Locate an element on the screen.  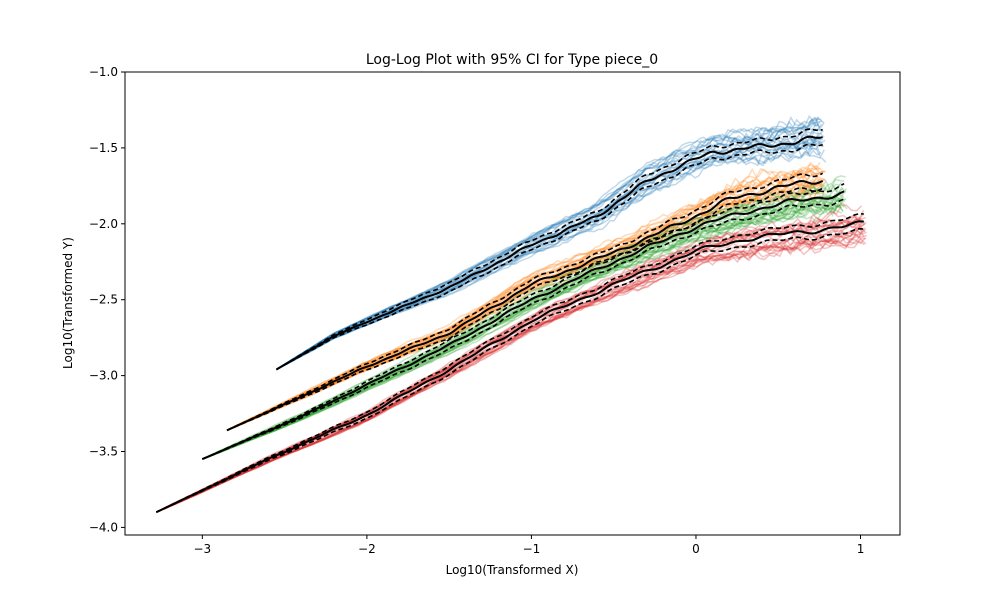
x-tick-label: 1 is located at coordinates (861, 549).